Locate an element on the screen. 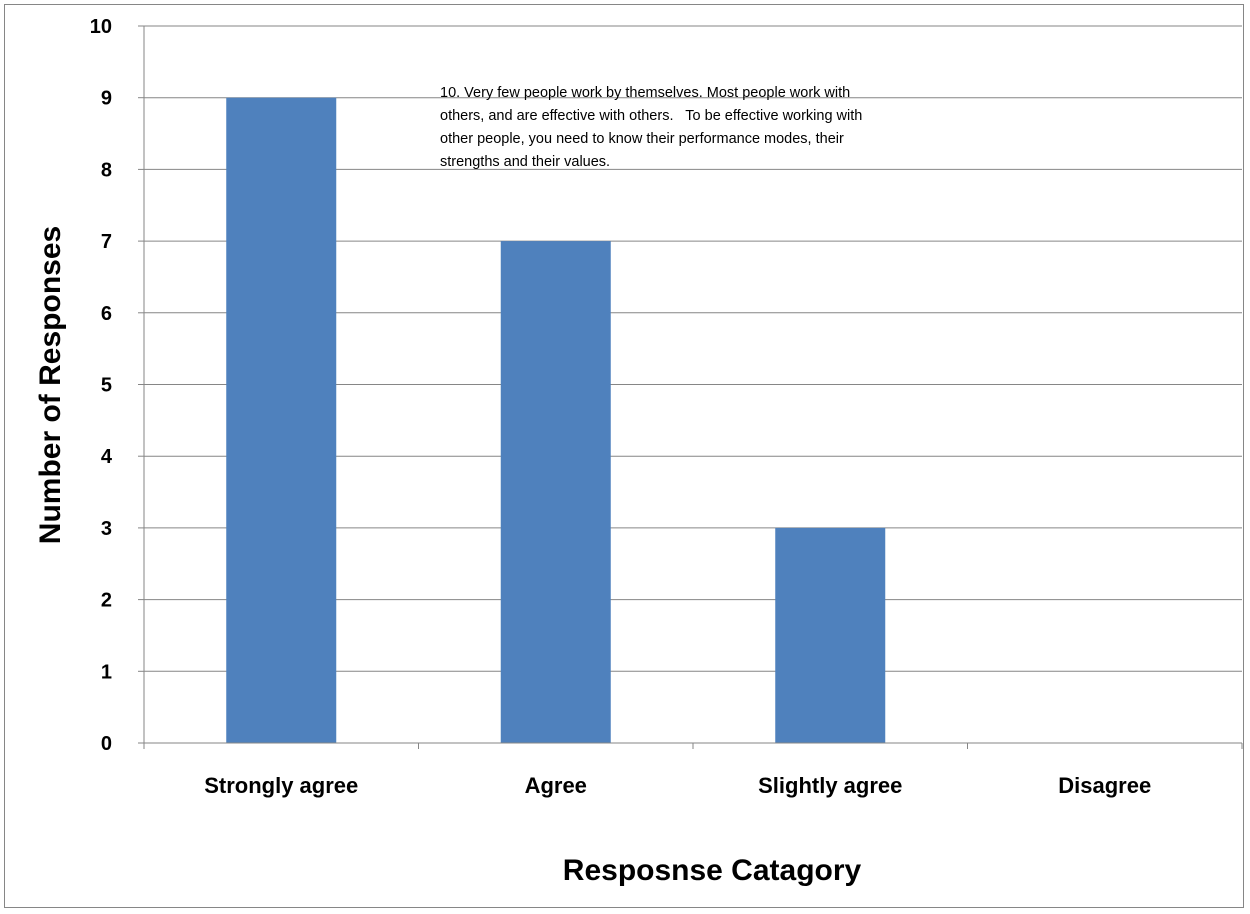  y-tick-label: 10 is located at coordinates (101, 27).